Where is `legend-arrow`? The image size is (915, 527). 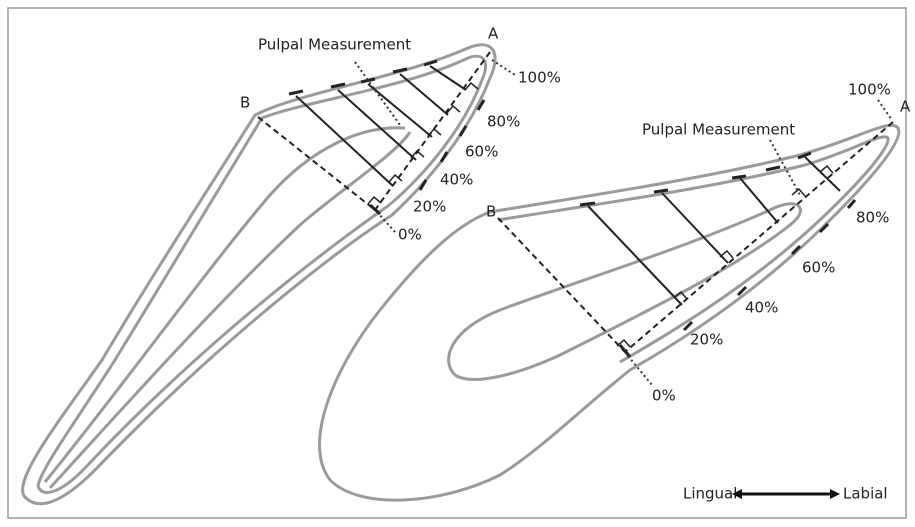 legend-arrow is located at coordinates (786, 494).